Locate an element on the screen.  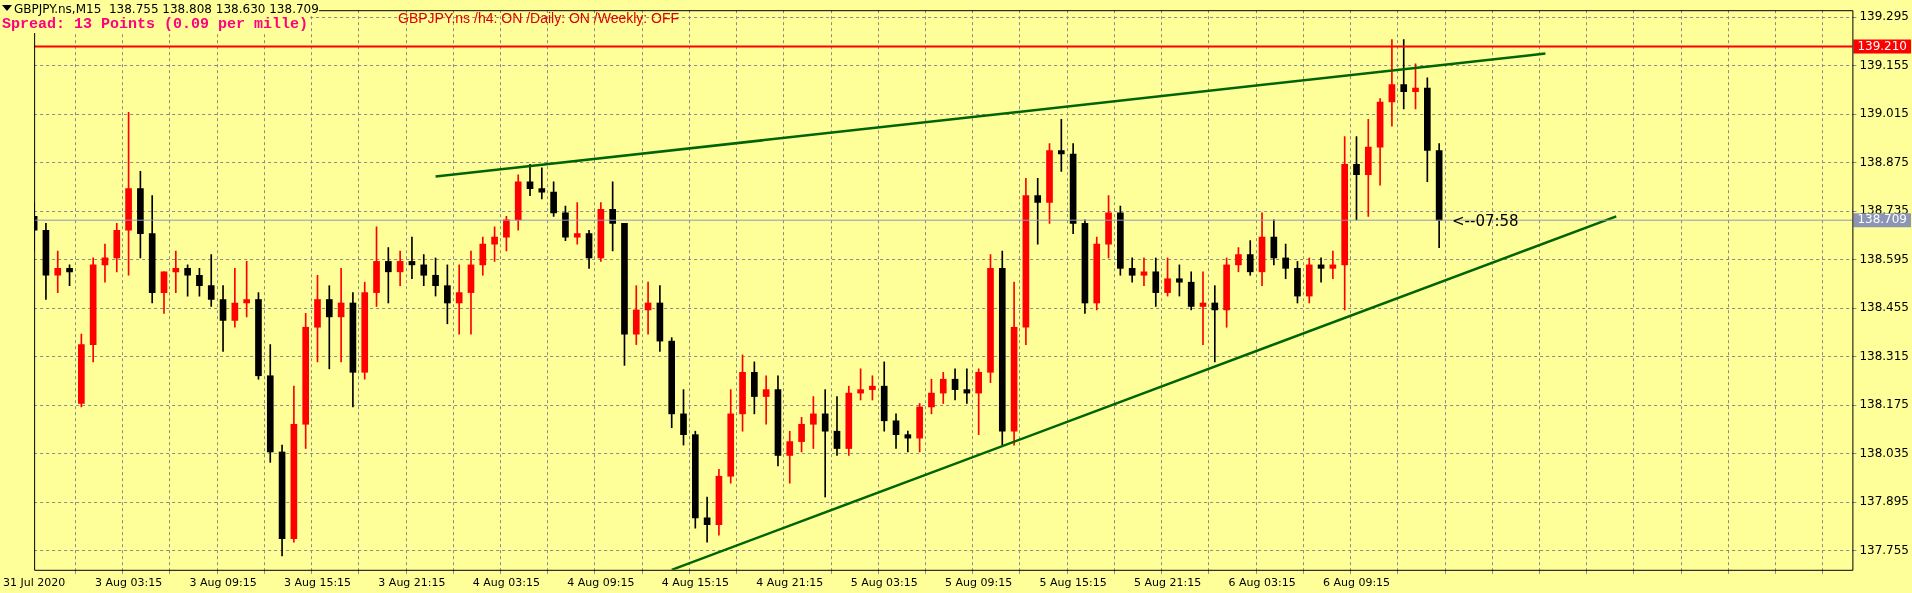
x-tick-label: 4 Aug 03:15 is located at coordinates (506, 583).